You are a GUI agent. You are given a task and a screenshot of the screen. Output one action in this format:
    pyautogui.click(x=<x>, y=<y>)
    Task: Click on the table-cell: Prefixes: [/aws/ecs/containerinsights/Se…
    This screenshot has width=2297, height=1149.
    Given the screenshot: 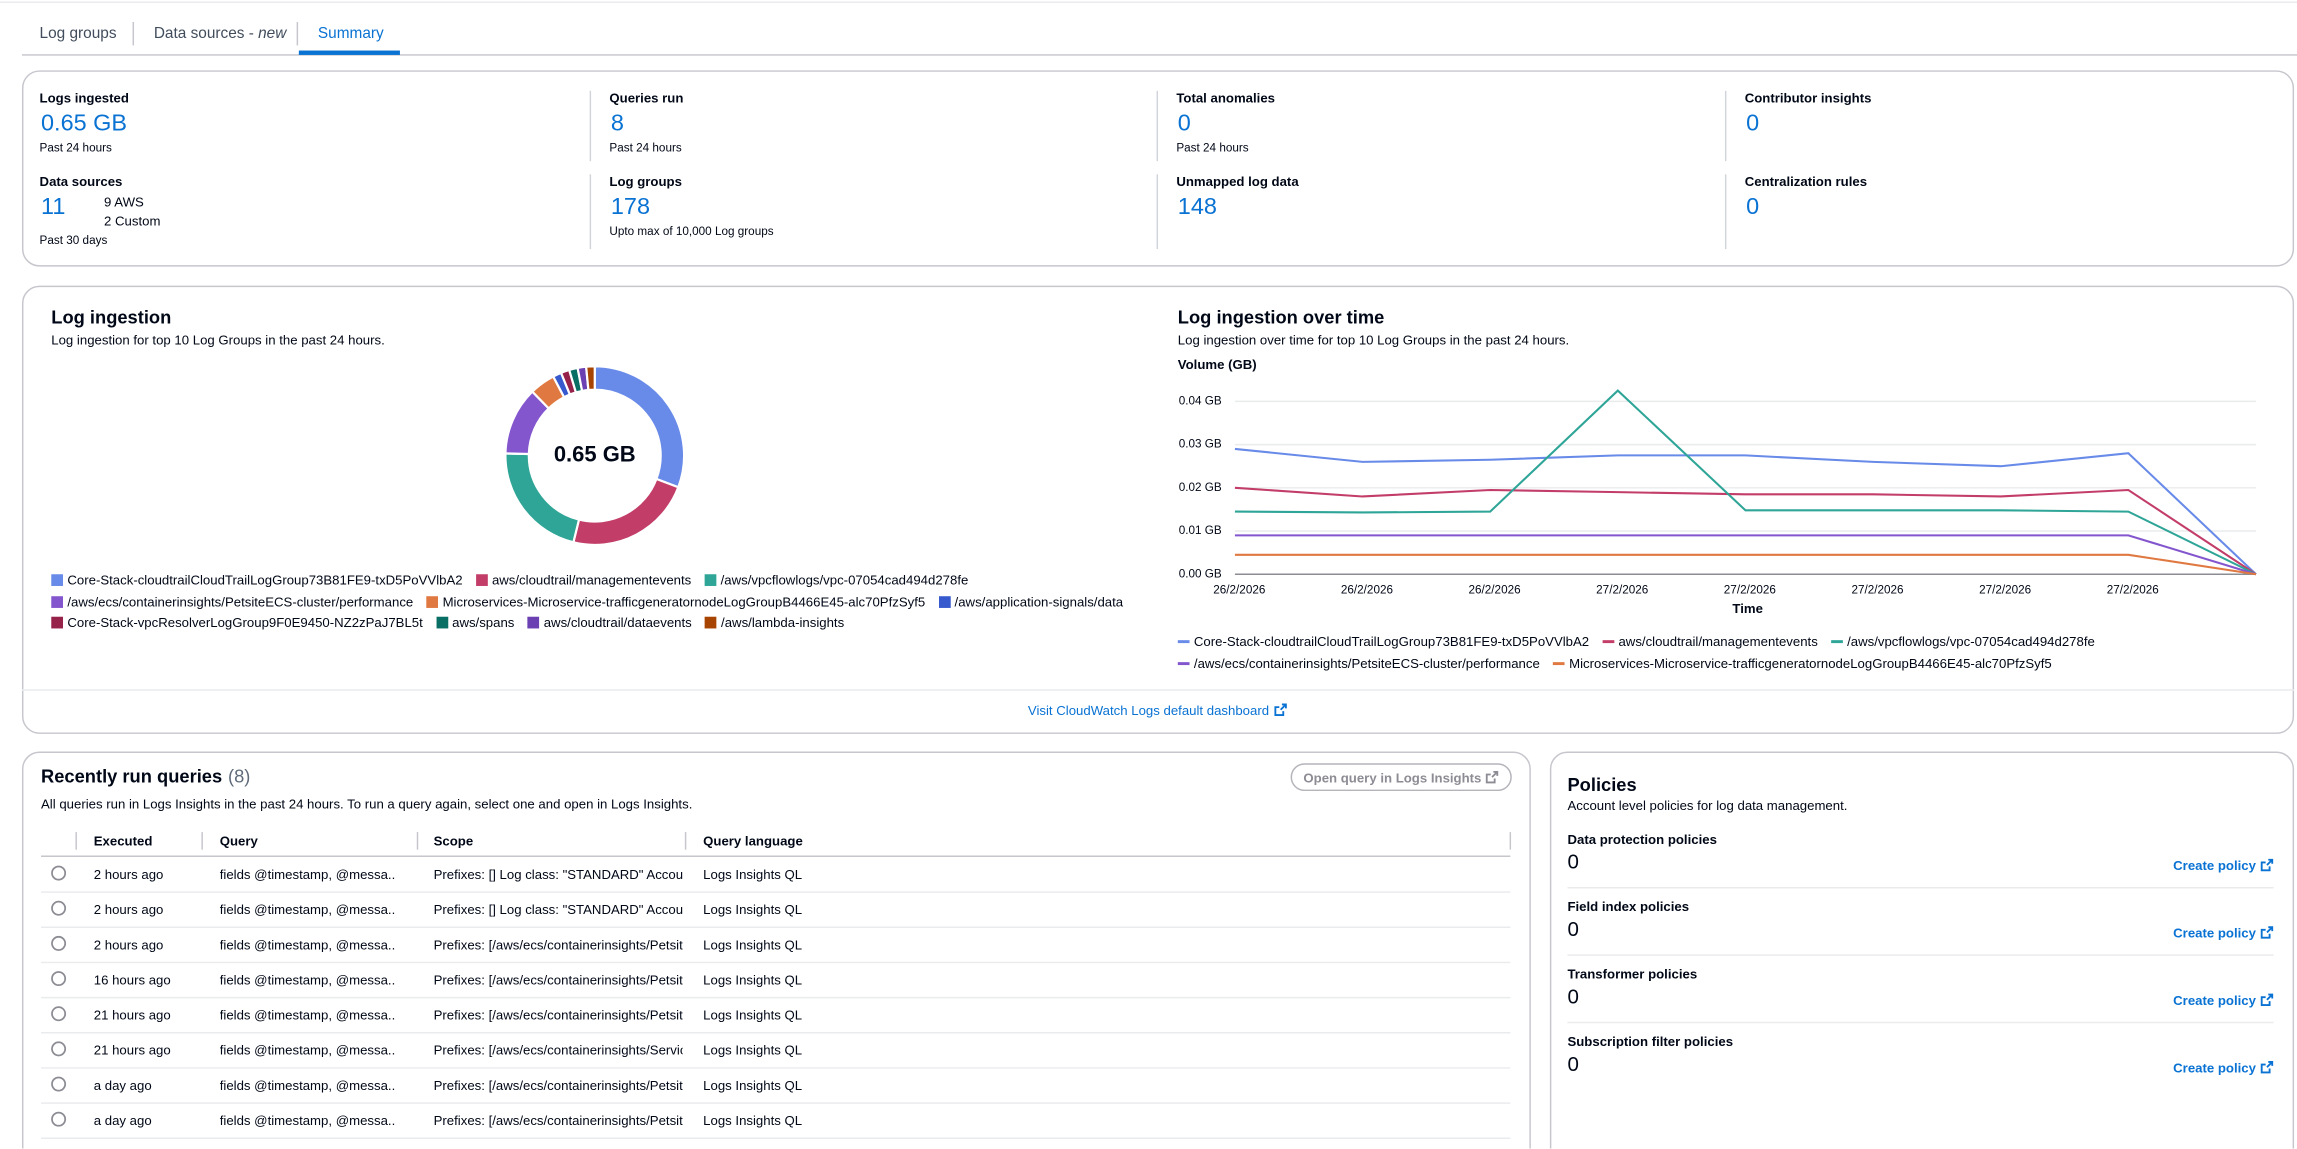 What is the action you would take?
    pyautogui.click(x=558, y=1050)
    